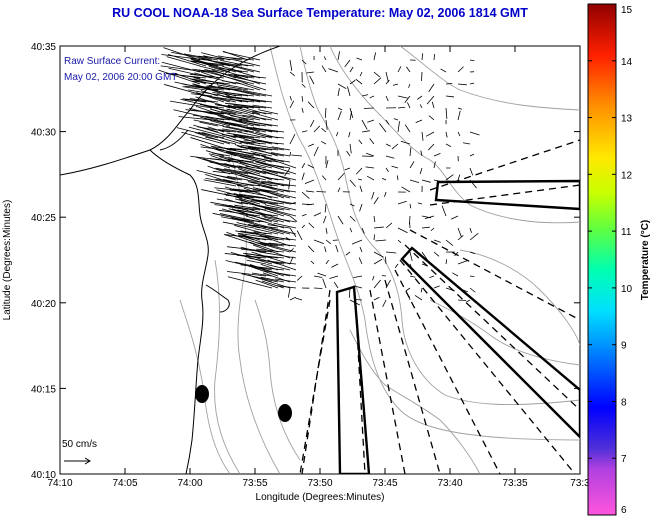 This screenshot has height=519, width=651. What do you see at coordinates (59, 483) in the screenshot?
I see `x-tick-label: 74:10` at bounding box center [59, 483].